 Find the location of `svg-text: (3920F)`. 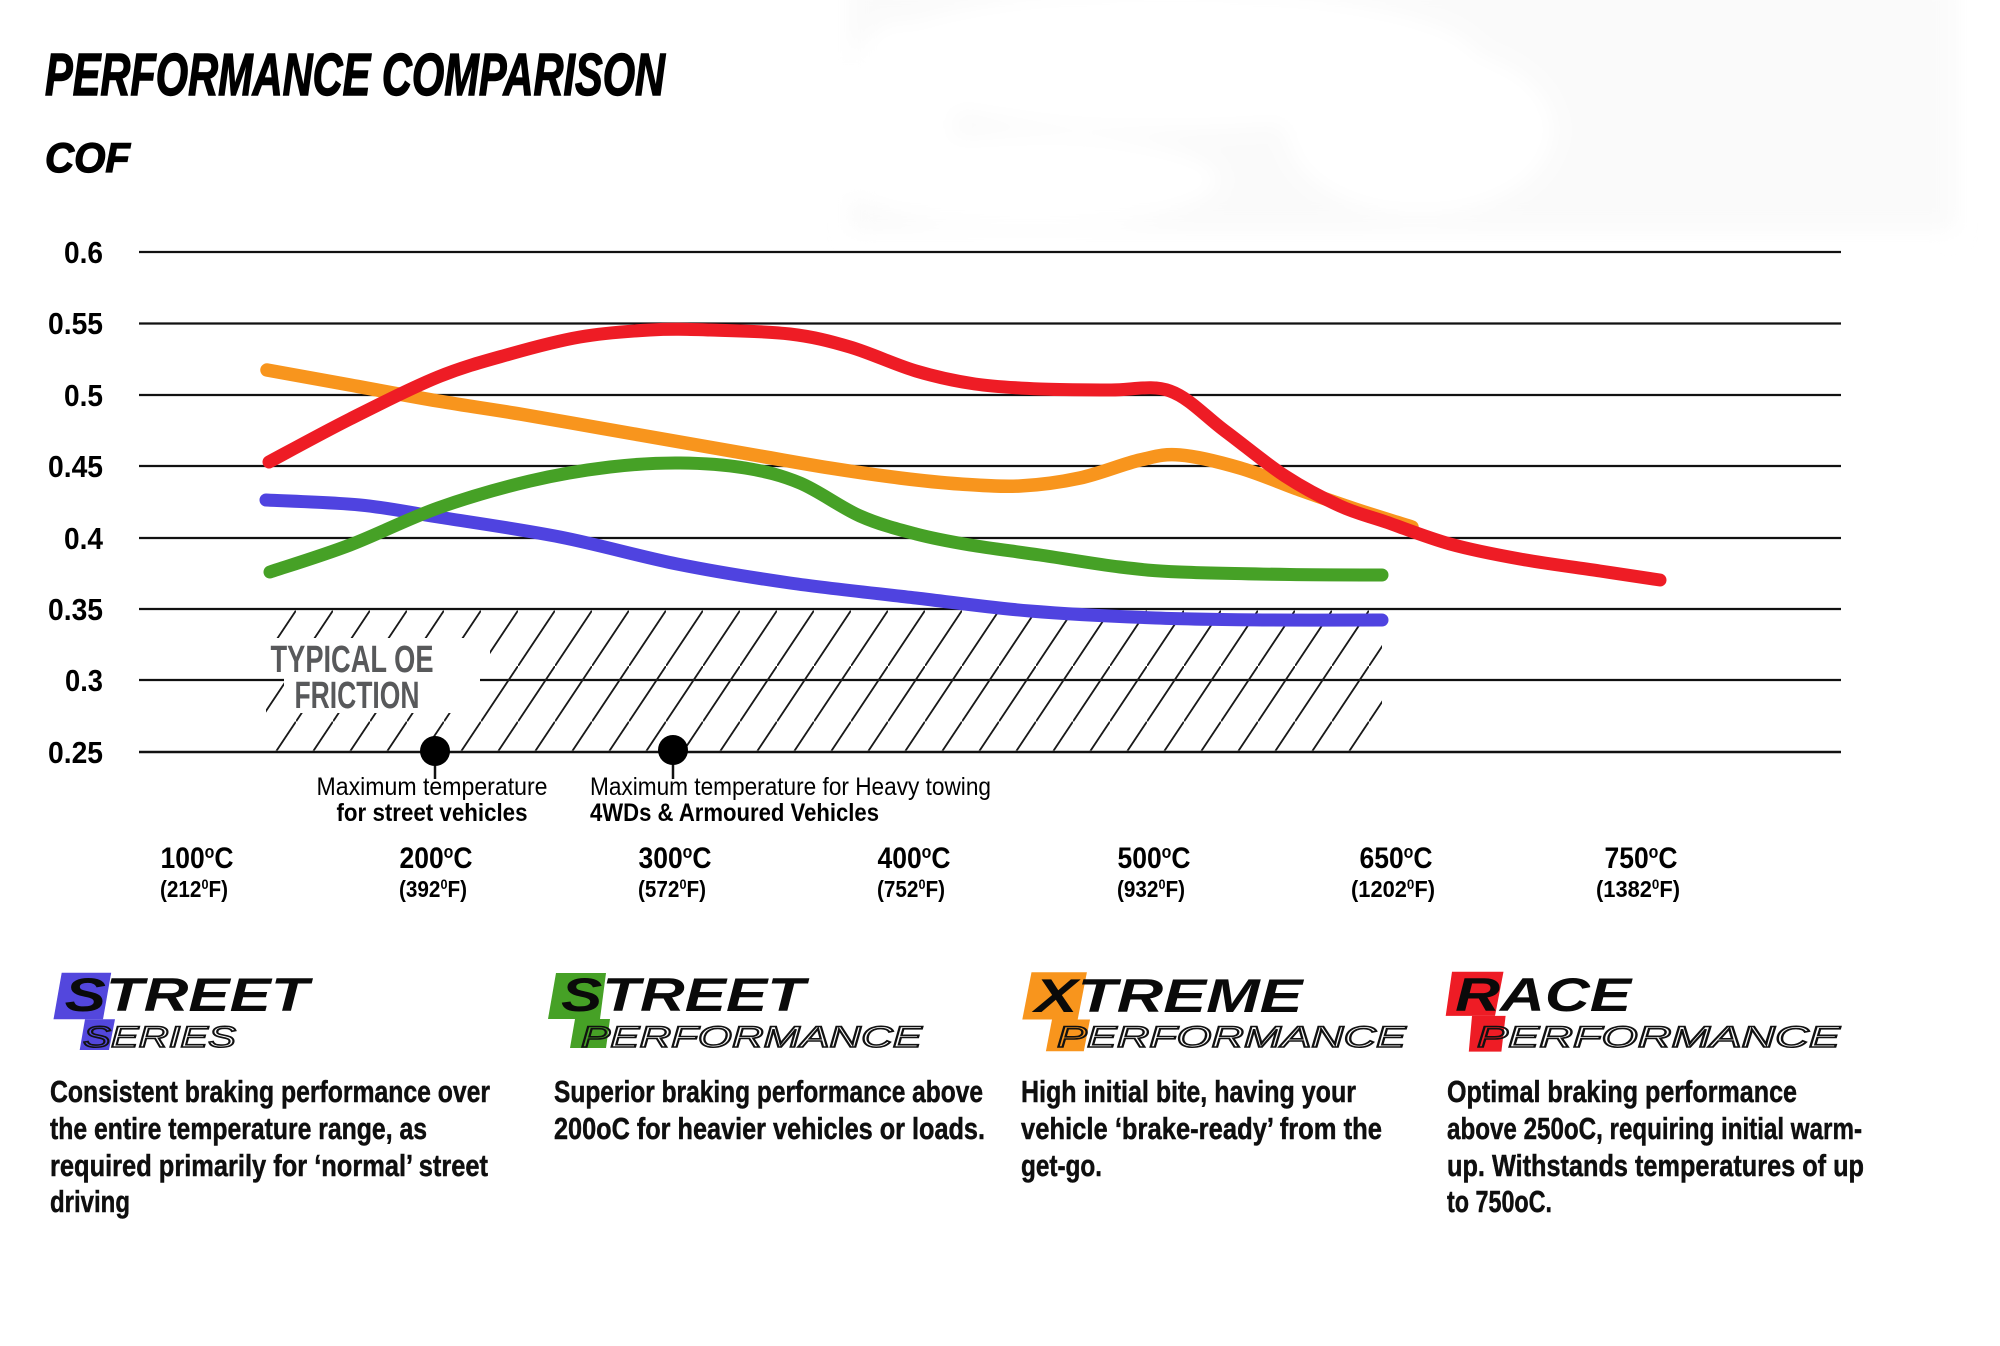

svg-text: (3920F) is located at coordinates (433, 889).